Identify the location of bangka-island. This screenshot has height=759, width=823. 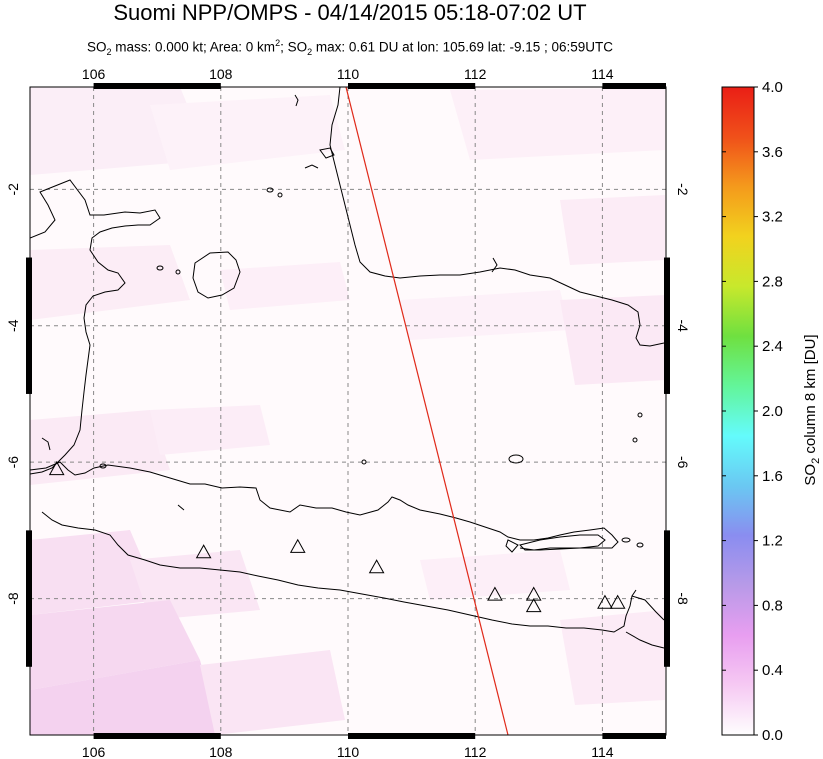
(216, 275).